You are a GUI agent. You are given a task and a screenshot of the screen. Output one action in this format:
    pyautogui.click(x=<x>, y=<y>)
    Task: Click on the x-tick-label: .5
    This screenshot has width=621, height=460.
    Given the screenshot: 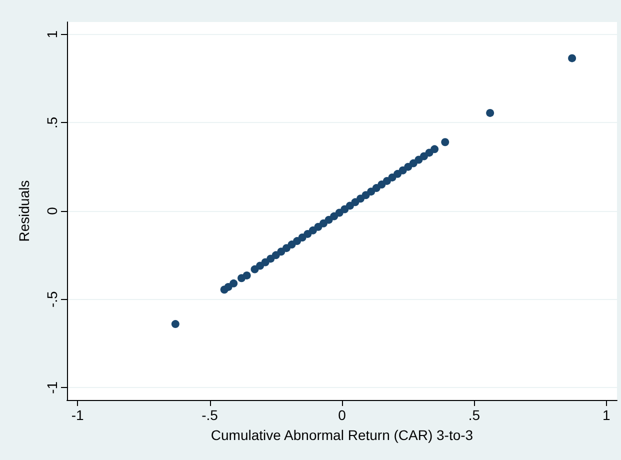 What is the action you would take?
    pyautogui.click(x=474, y=415)
    